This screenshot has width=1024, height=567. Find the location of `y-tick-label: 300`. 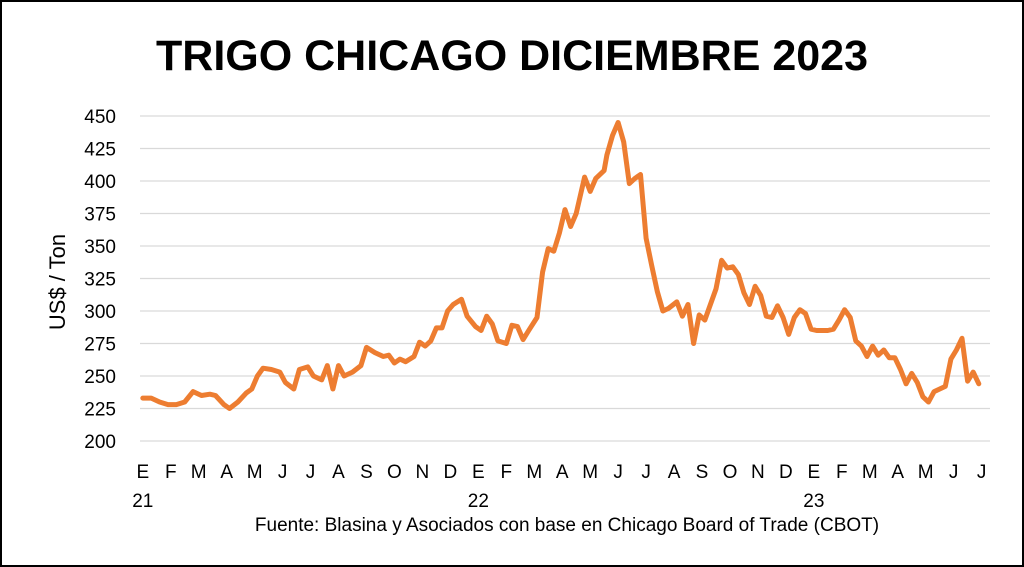

y-tick-label: 300 is located at coordinates (100, 312).